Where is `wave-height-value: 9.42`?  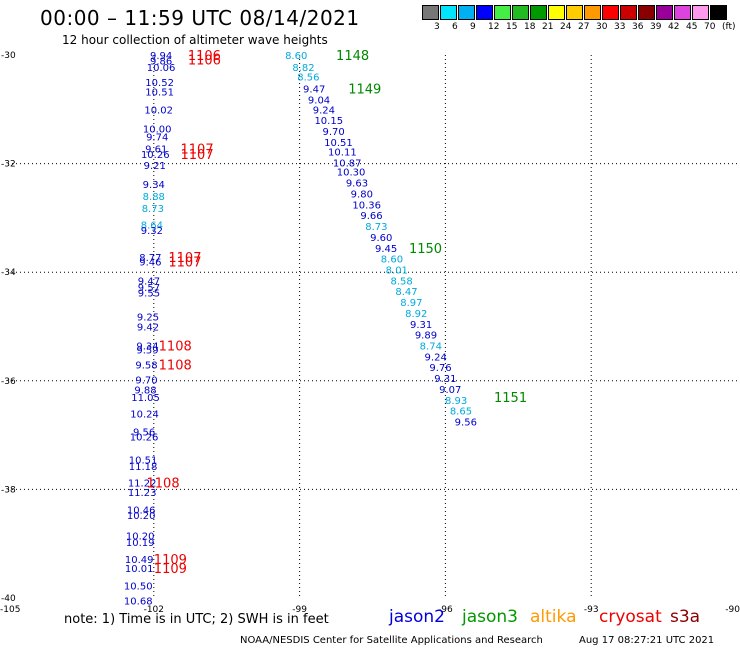 wave-height-value: 9.42 is located at coordinates (148, 328).